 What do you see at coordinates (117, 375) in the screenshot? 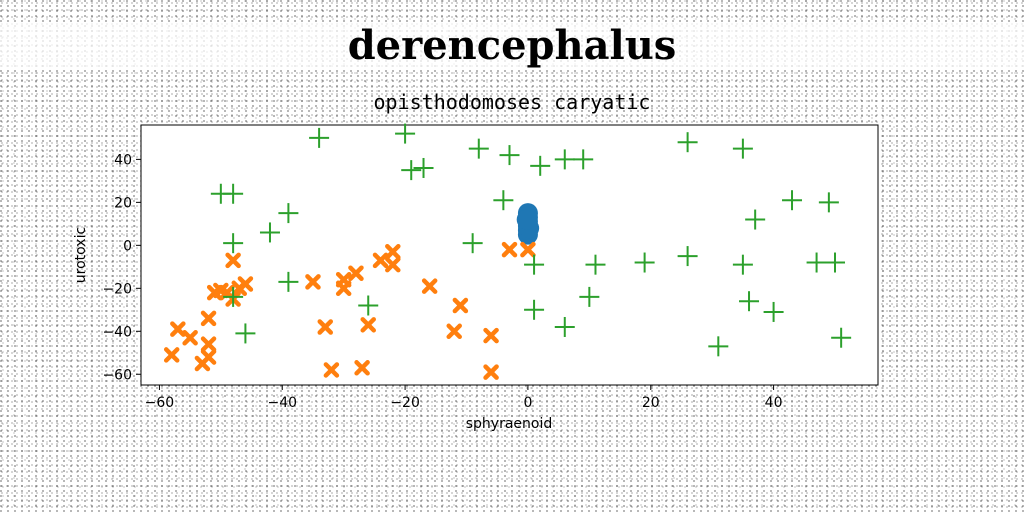
I see `y-tick-label: −60` at bounding box center [117, 375].